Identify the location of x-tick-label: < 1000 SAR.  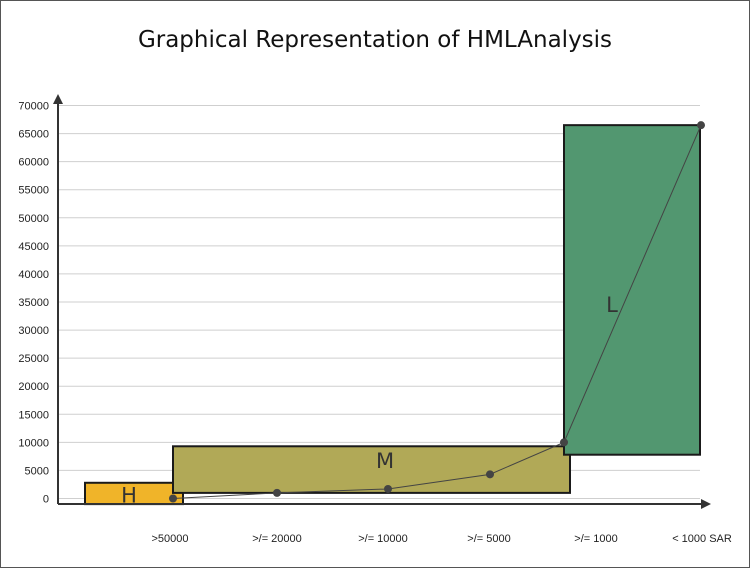
(702, 539).